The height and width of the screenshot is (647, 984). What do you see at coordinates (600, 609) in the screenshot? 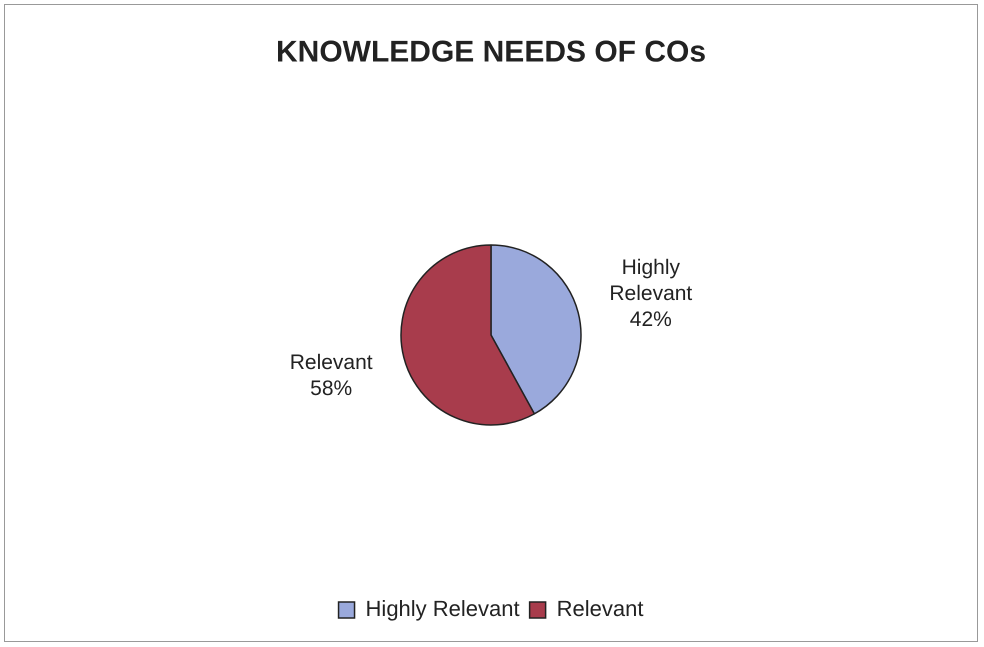
I see `legend-label: Relevant` at bounding box center [600, 609].